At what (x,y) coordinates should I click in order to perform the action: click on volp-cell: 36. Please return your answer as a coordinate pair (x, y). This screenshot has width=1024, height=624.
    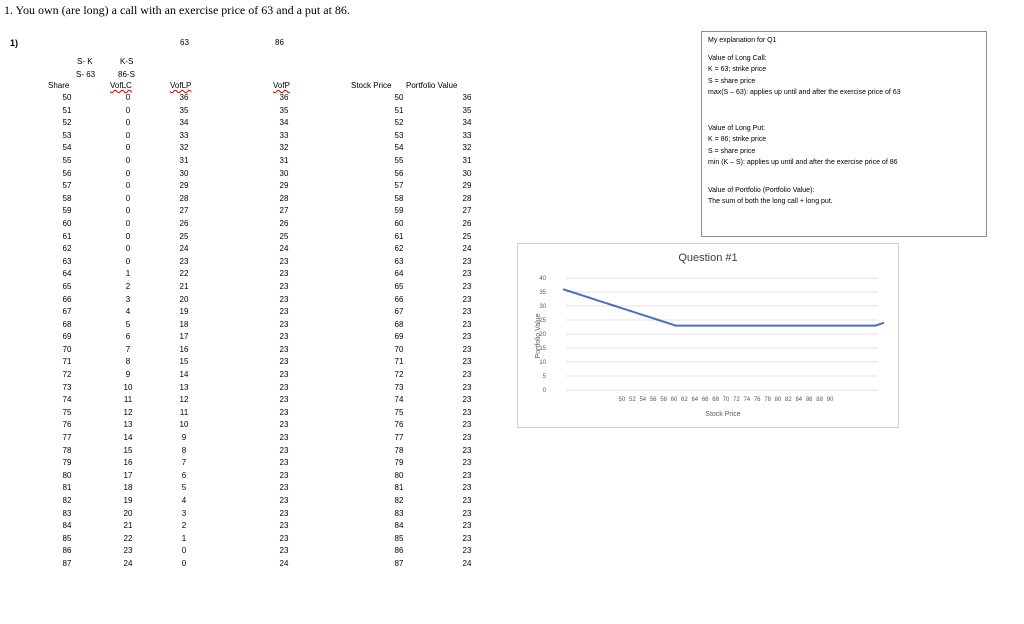
    Looking at the image, I should click on (184, 97).